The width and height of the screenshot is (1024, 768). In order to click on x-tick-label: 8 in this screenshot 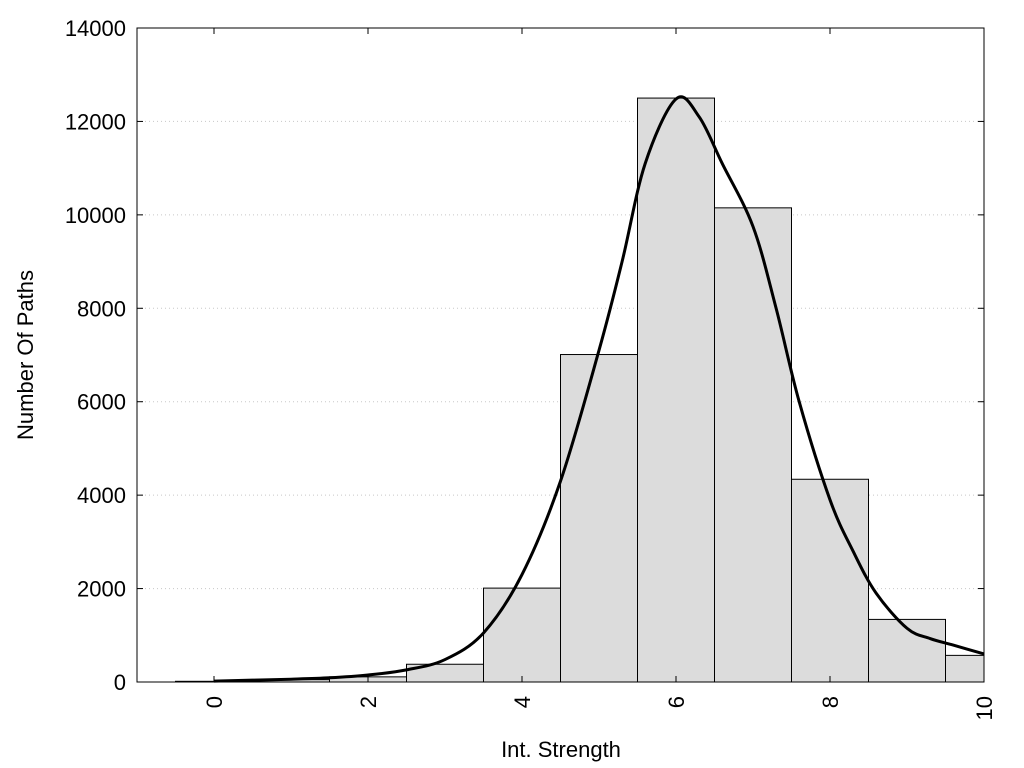, I will do `click(830, 702)`.